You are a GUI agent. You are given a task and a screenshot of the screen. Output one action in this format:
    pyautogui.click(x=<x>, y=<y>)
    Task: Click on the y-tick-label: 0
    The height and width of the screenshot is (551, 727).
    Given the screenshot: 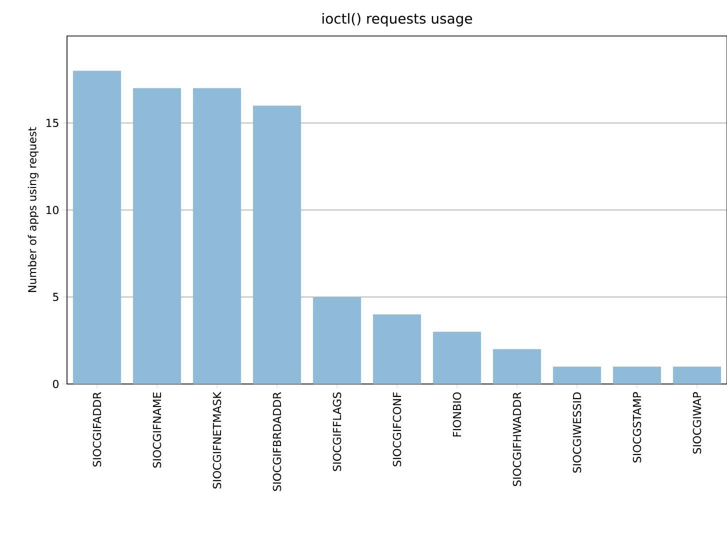 What is the action you would take?
    pyautogui.click(x=55, y=384)
    